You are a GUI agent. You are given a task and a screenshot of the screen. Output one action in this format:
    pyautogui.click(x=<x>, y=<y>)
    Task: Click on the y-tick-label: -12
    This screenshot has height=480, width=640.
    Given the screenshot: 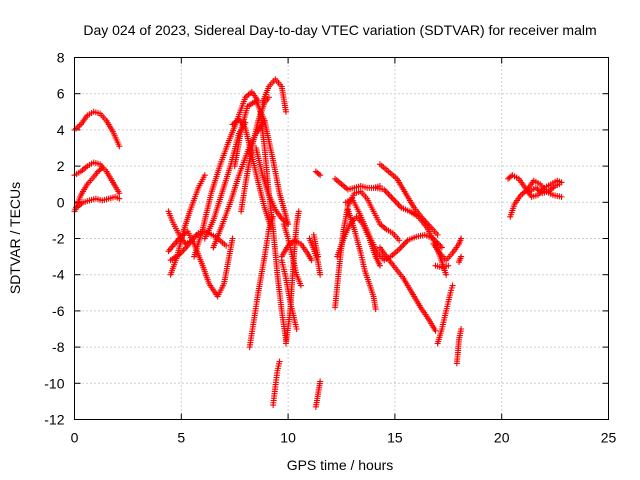 What is the action you would take?
    pyautogui.click(x=54, y=420)
    